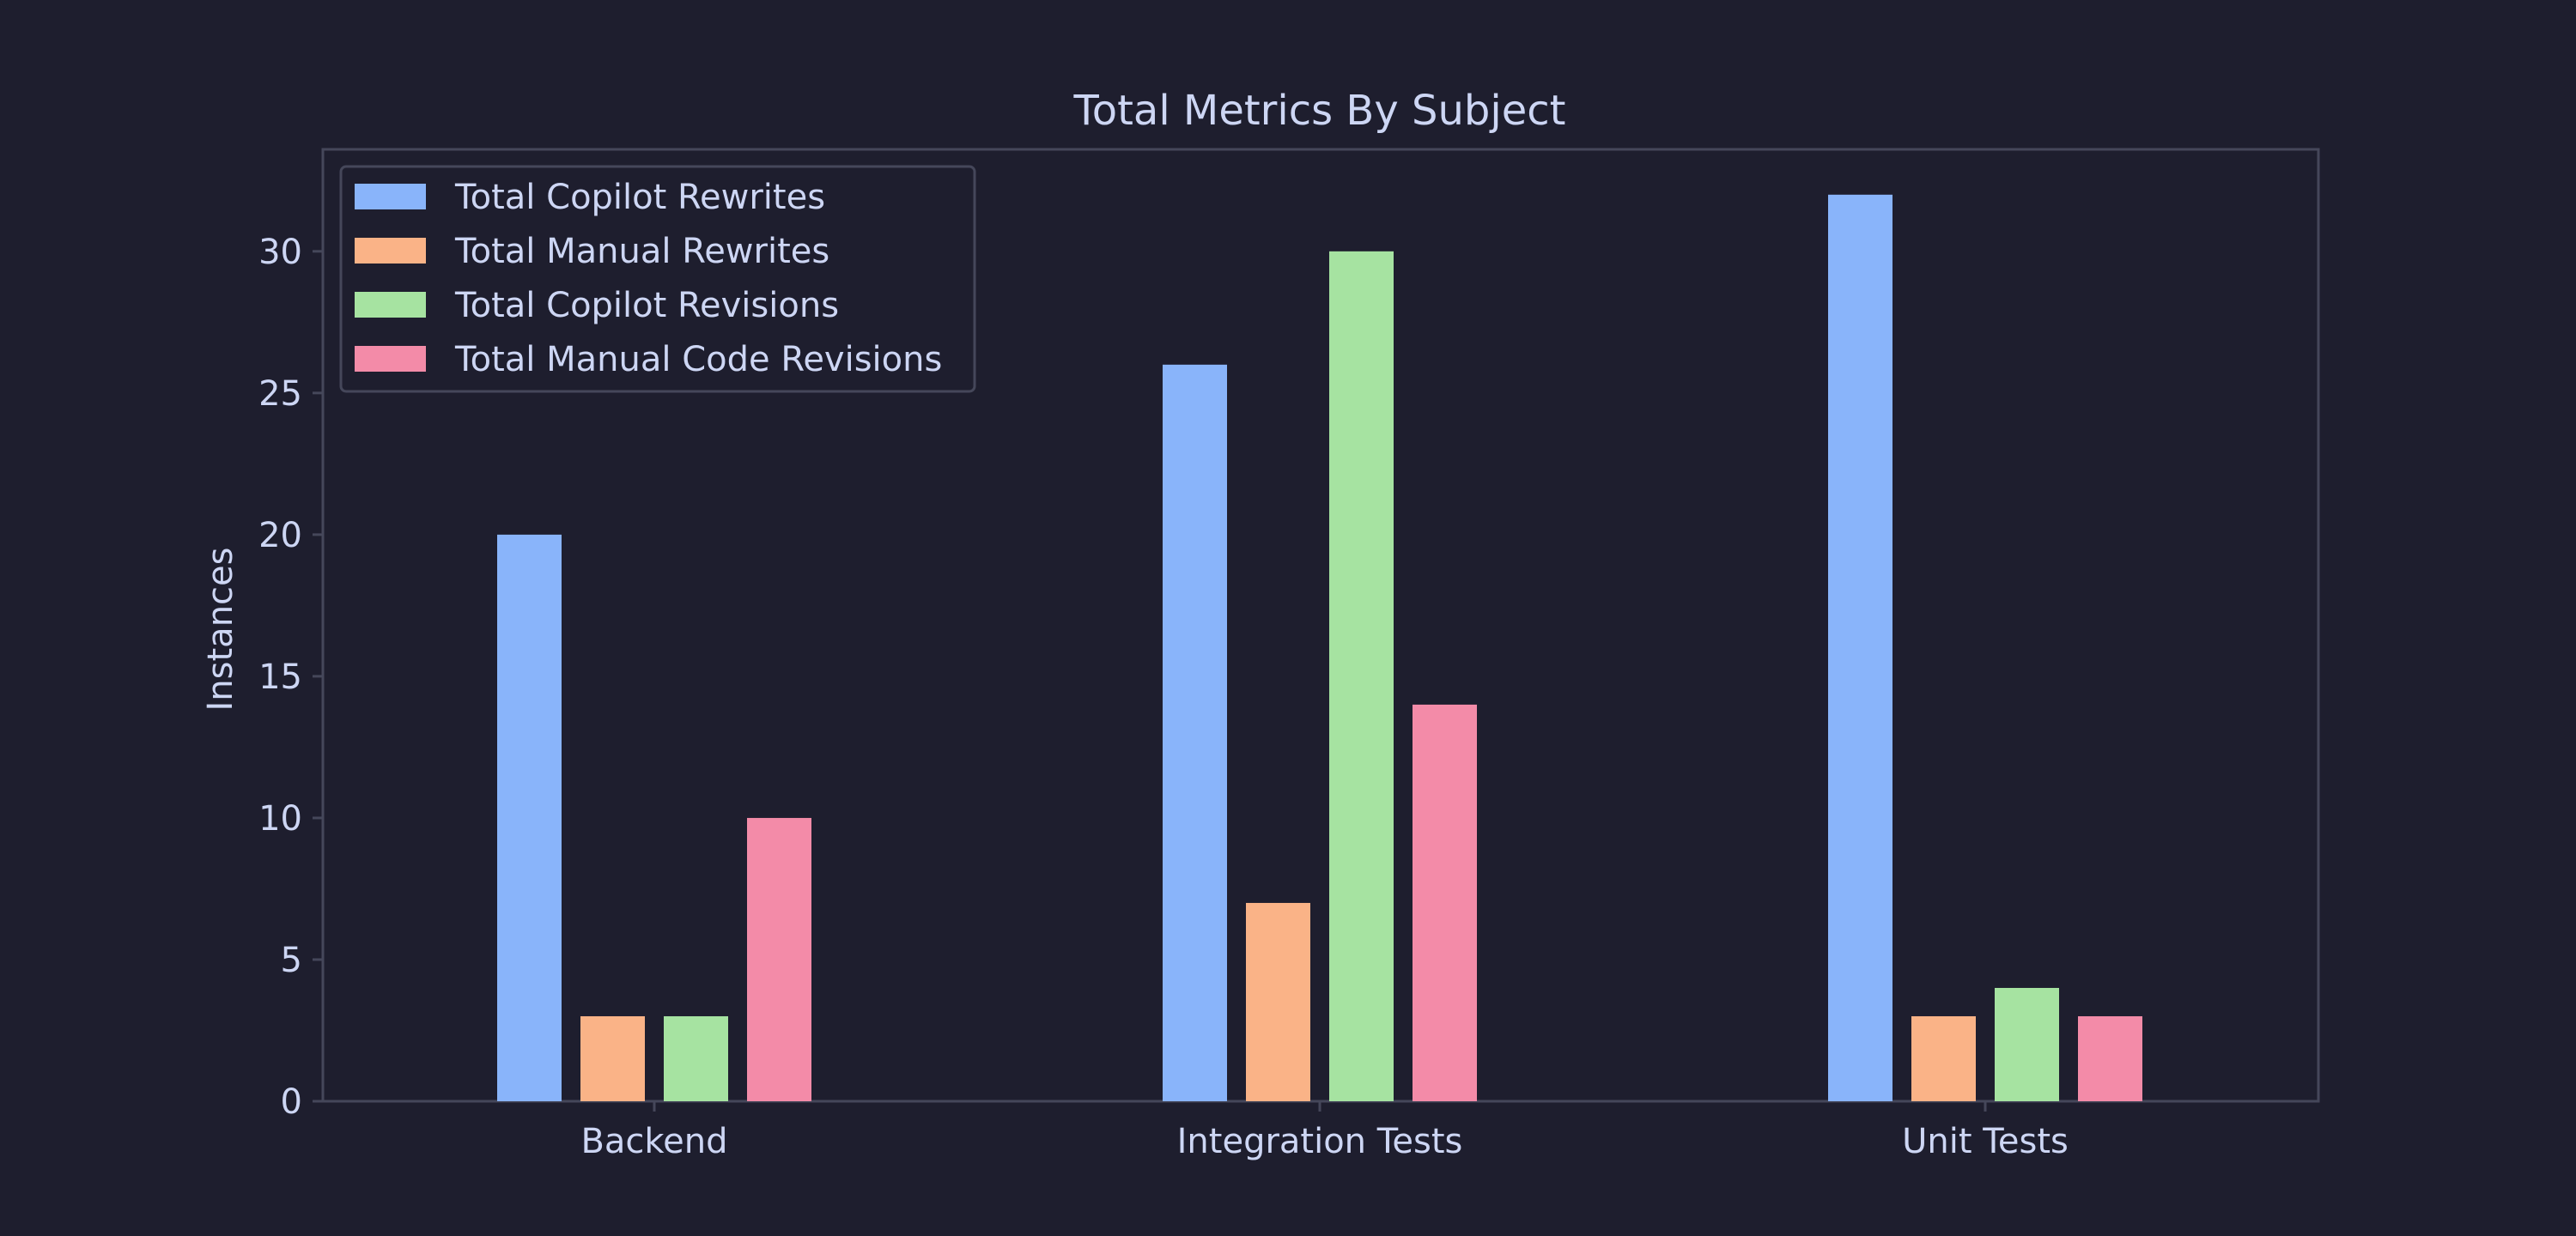  Describe the element at coordinates (280, 819) in the screenshot. I see `y-tick-label: 10` at that location.